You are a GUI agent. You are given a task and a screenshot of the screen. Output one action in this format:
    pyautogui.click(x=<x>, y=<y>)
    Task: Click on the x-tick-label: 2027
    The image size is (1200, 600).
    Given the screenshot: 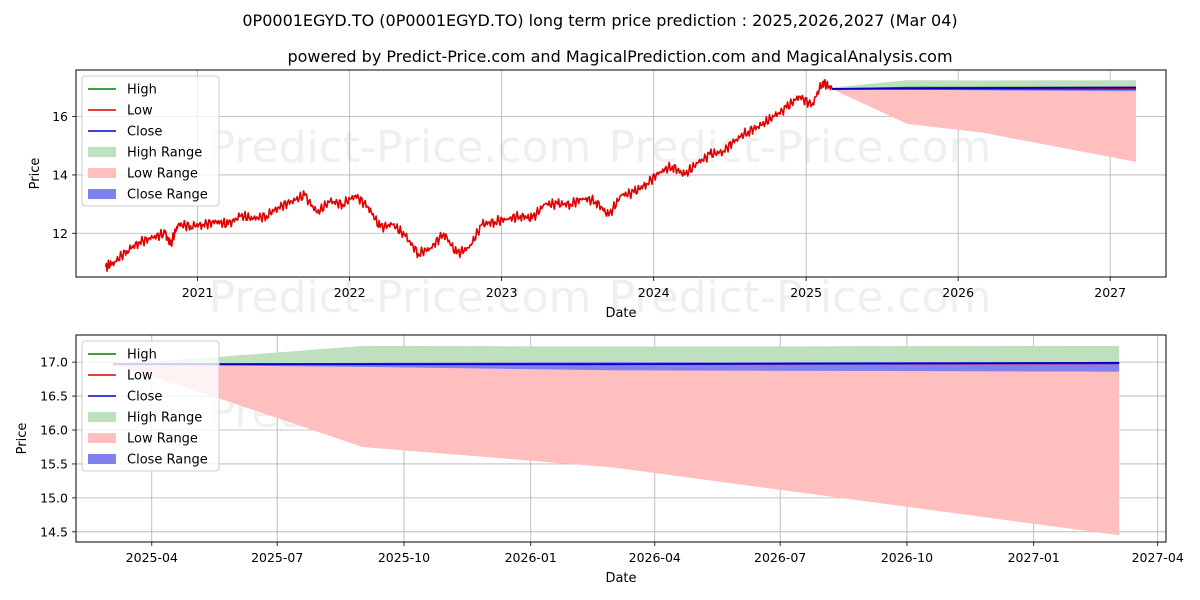 What is the action you would take?
    pyautogui.click(x=1110, y=292)
    